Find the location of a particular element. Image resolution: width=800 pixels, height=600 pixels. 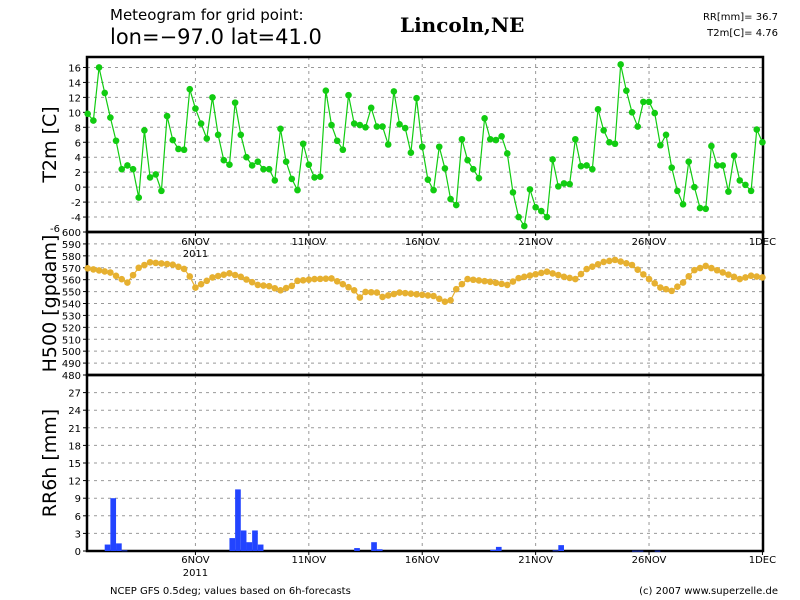

y-tick-label: 540 is located at coordinates (71, 305).